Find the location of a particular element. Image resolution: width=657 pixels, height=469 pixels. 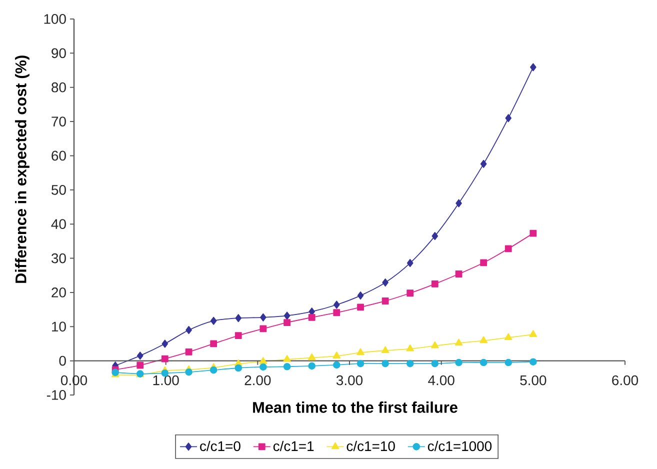

y-tick-label: 60 is located at coordinates (59, 155).